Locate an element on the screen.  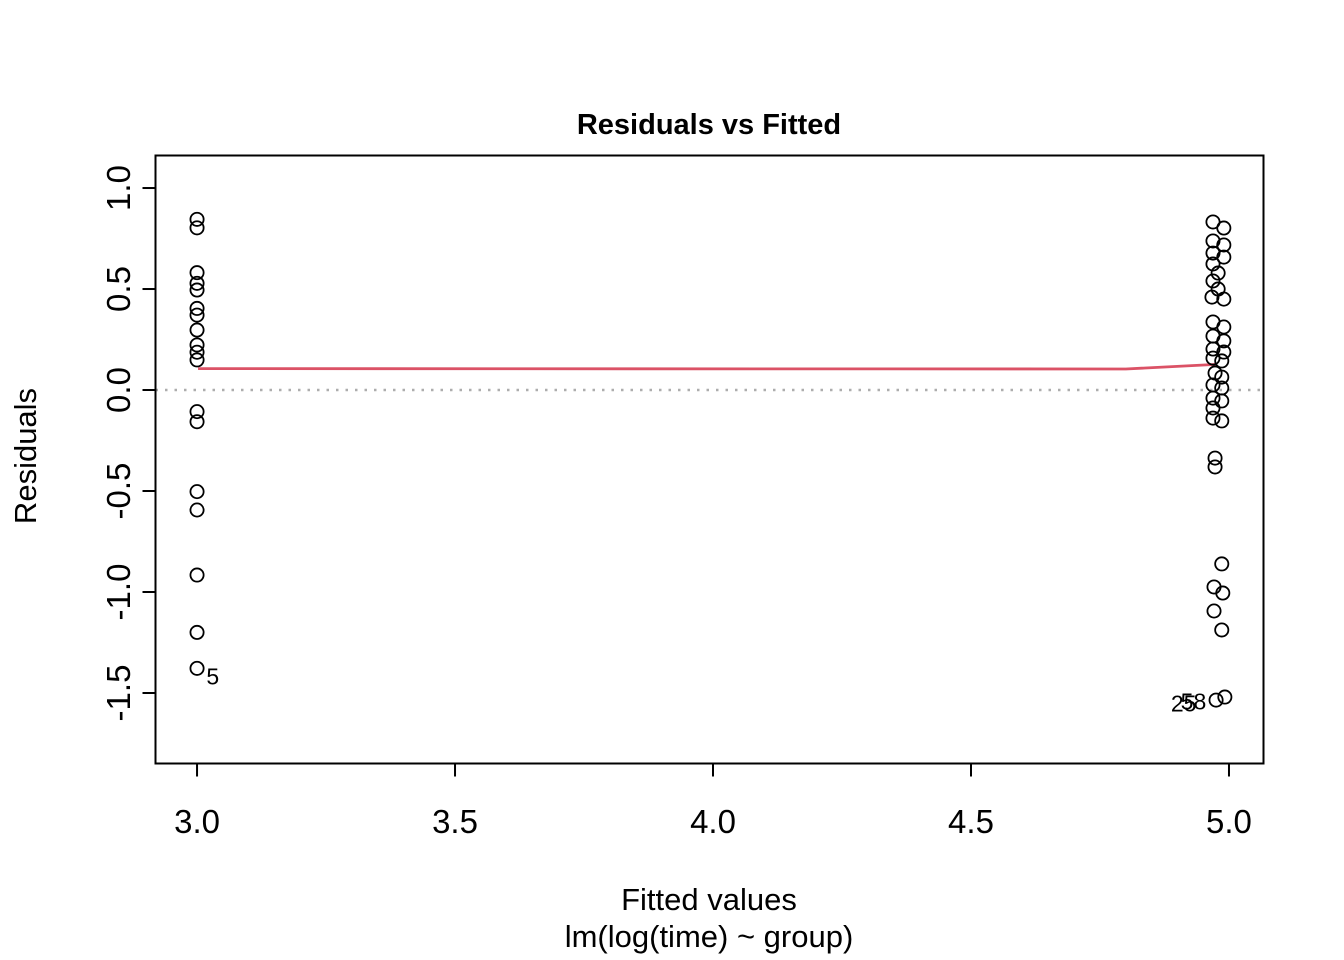
x-axis-label: Fitted values is located at coordinates (709, 899).